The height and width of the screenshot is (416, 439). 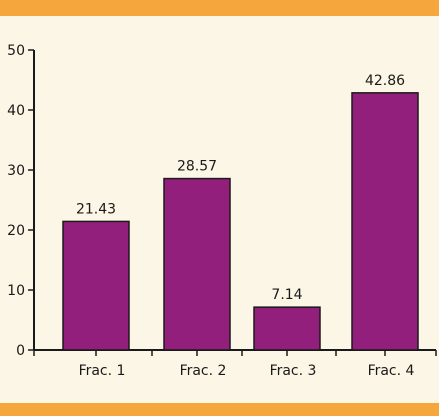 I want to click on data-label: 7.14, so click(x=286, y=295).